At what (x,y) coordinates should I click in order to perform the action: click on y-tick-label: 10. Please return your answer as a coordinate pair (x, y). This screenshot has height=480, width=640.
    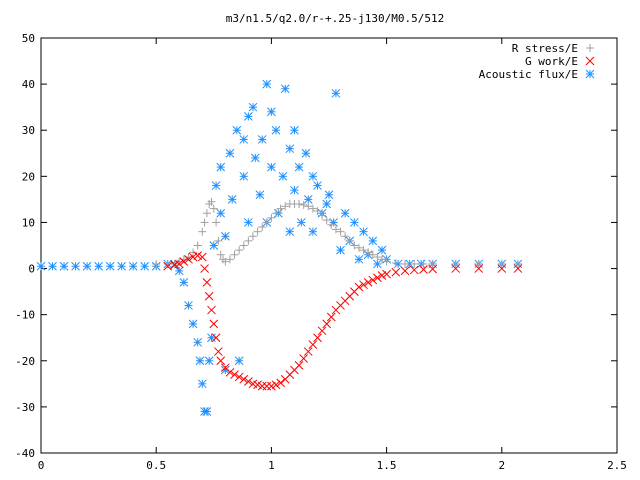
    Looking at the image, I should click on (28, 222).